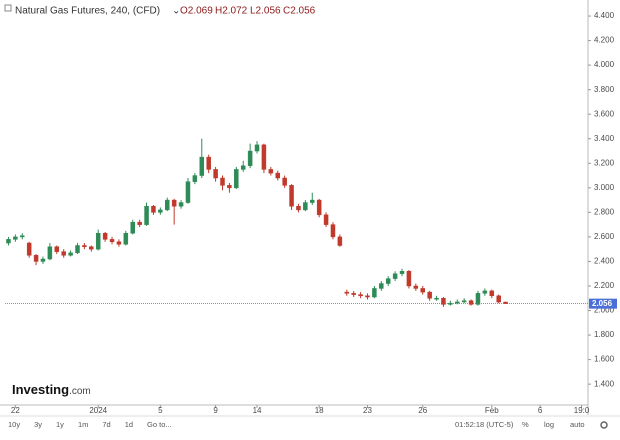 This screenshot has width=620, height=440. What do you see at coordinates (160, 410) in the screenshot?
I see `x-tick-label: 5` at bounding box center [160, 410].